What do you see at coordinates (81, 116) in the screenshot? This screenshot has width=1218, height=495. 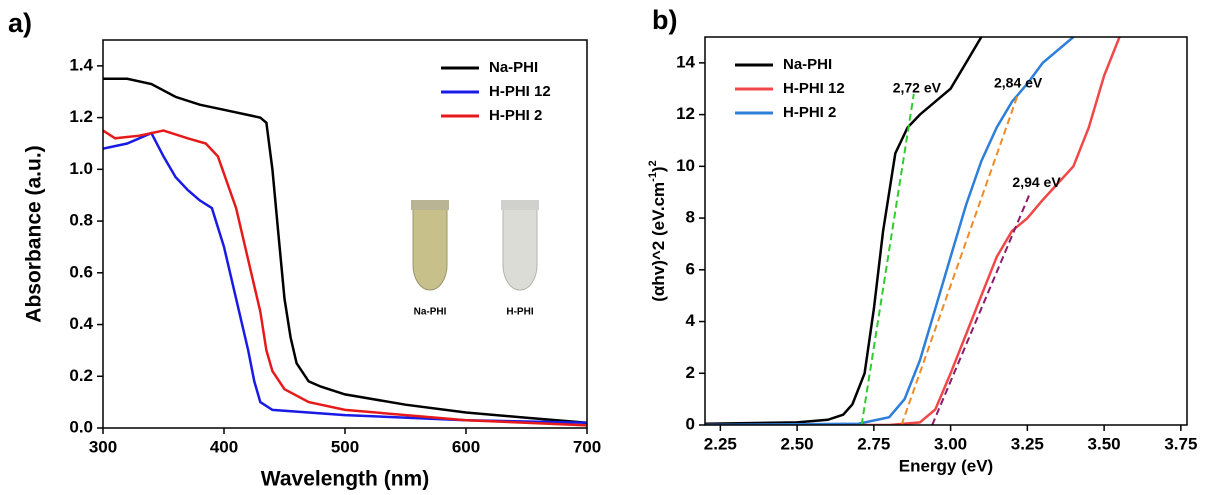 I see `y-tick-label: 1.2` at bounding box center [81, 116].